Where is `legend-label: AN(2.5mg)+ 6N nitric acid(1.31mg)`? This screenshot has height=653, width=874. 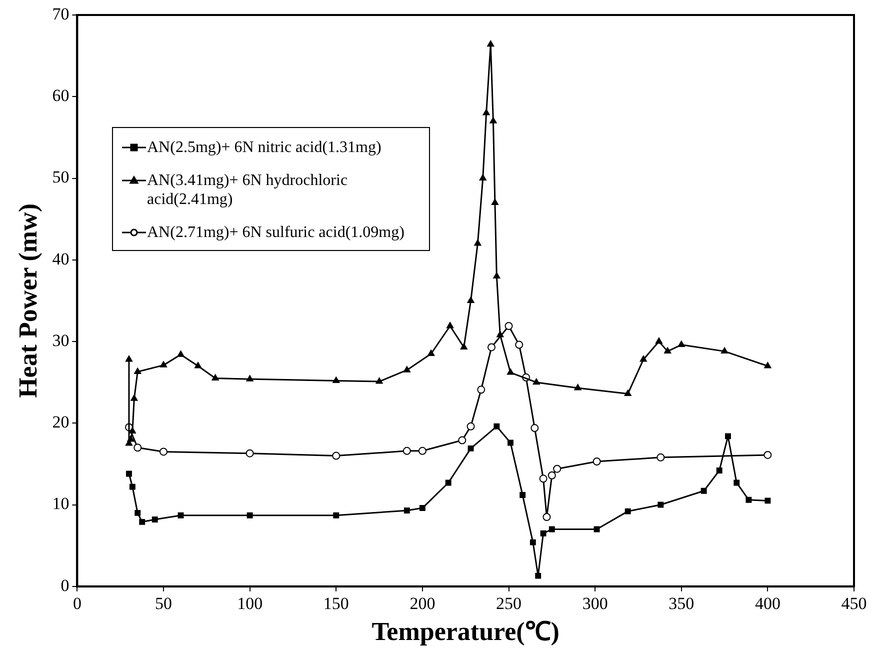
legend-label: AN(2.5mg)+ 6N nitric acid(1.31mg) is located at coordinates (264, 147).